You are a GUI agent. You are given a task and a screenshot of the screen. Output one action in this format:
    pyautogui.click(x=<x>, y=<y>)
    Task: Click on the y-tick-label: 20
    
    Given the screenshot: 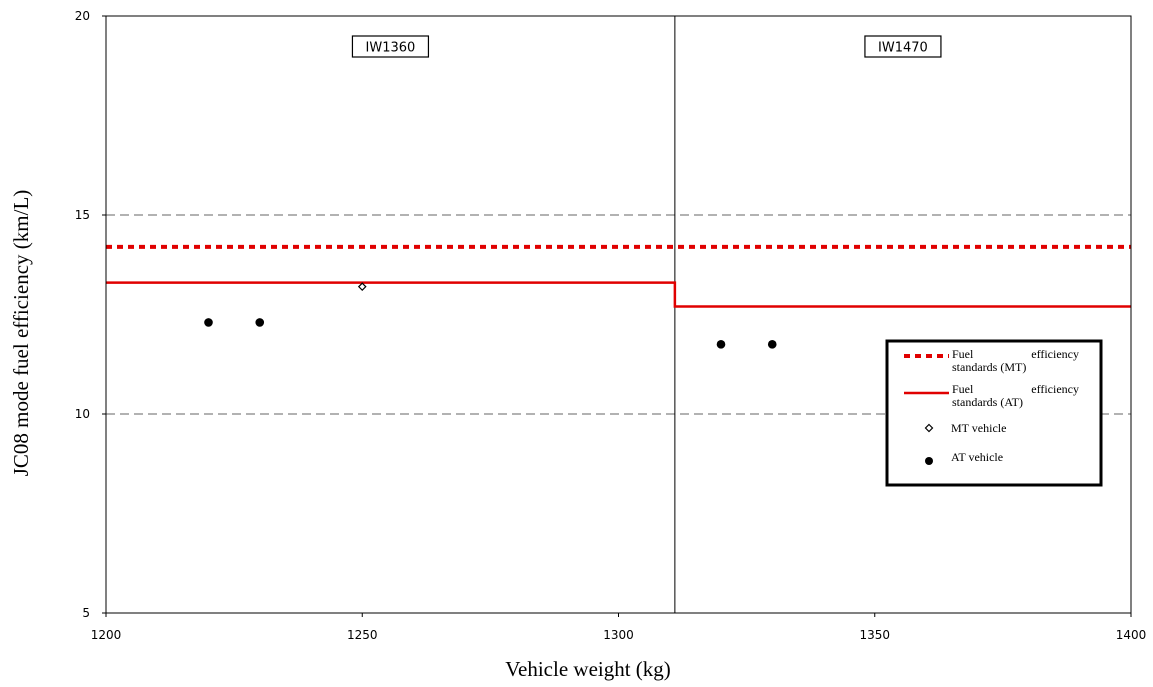 What is the action you would take?
    pyautogui.click(x=82, y=16)
    